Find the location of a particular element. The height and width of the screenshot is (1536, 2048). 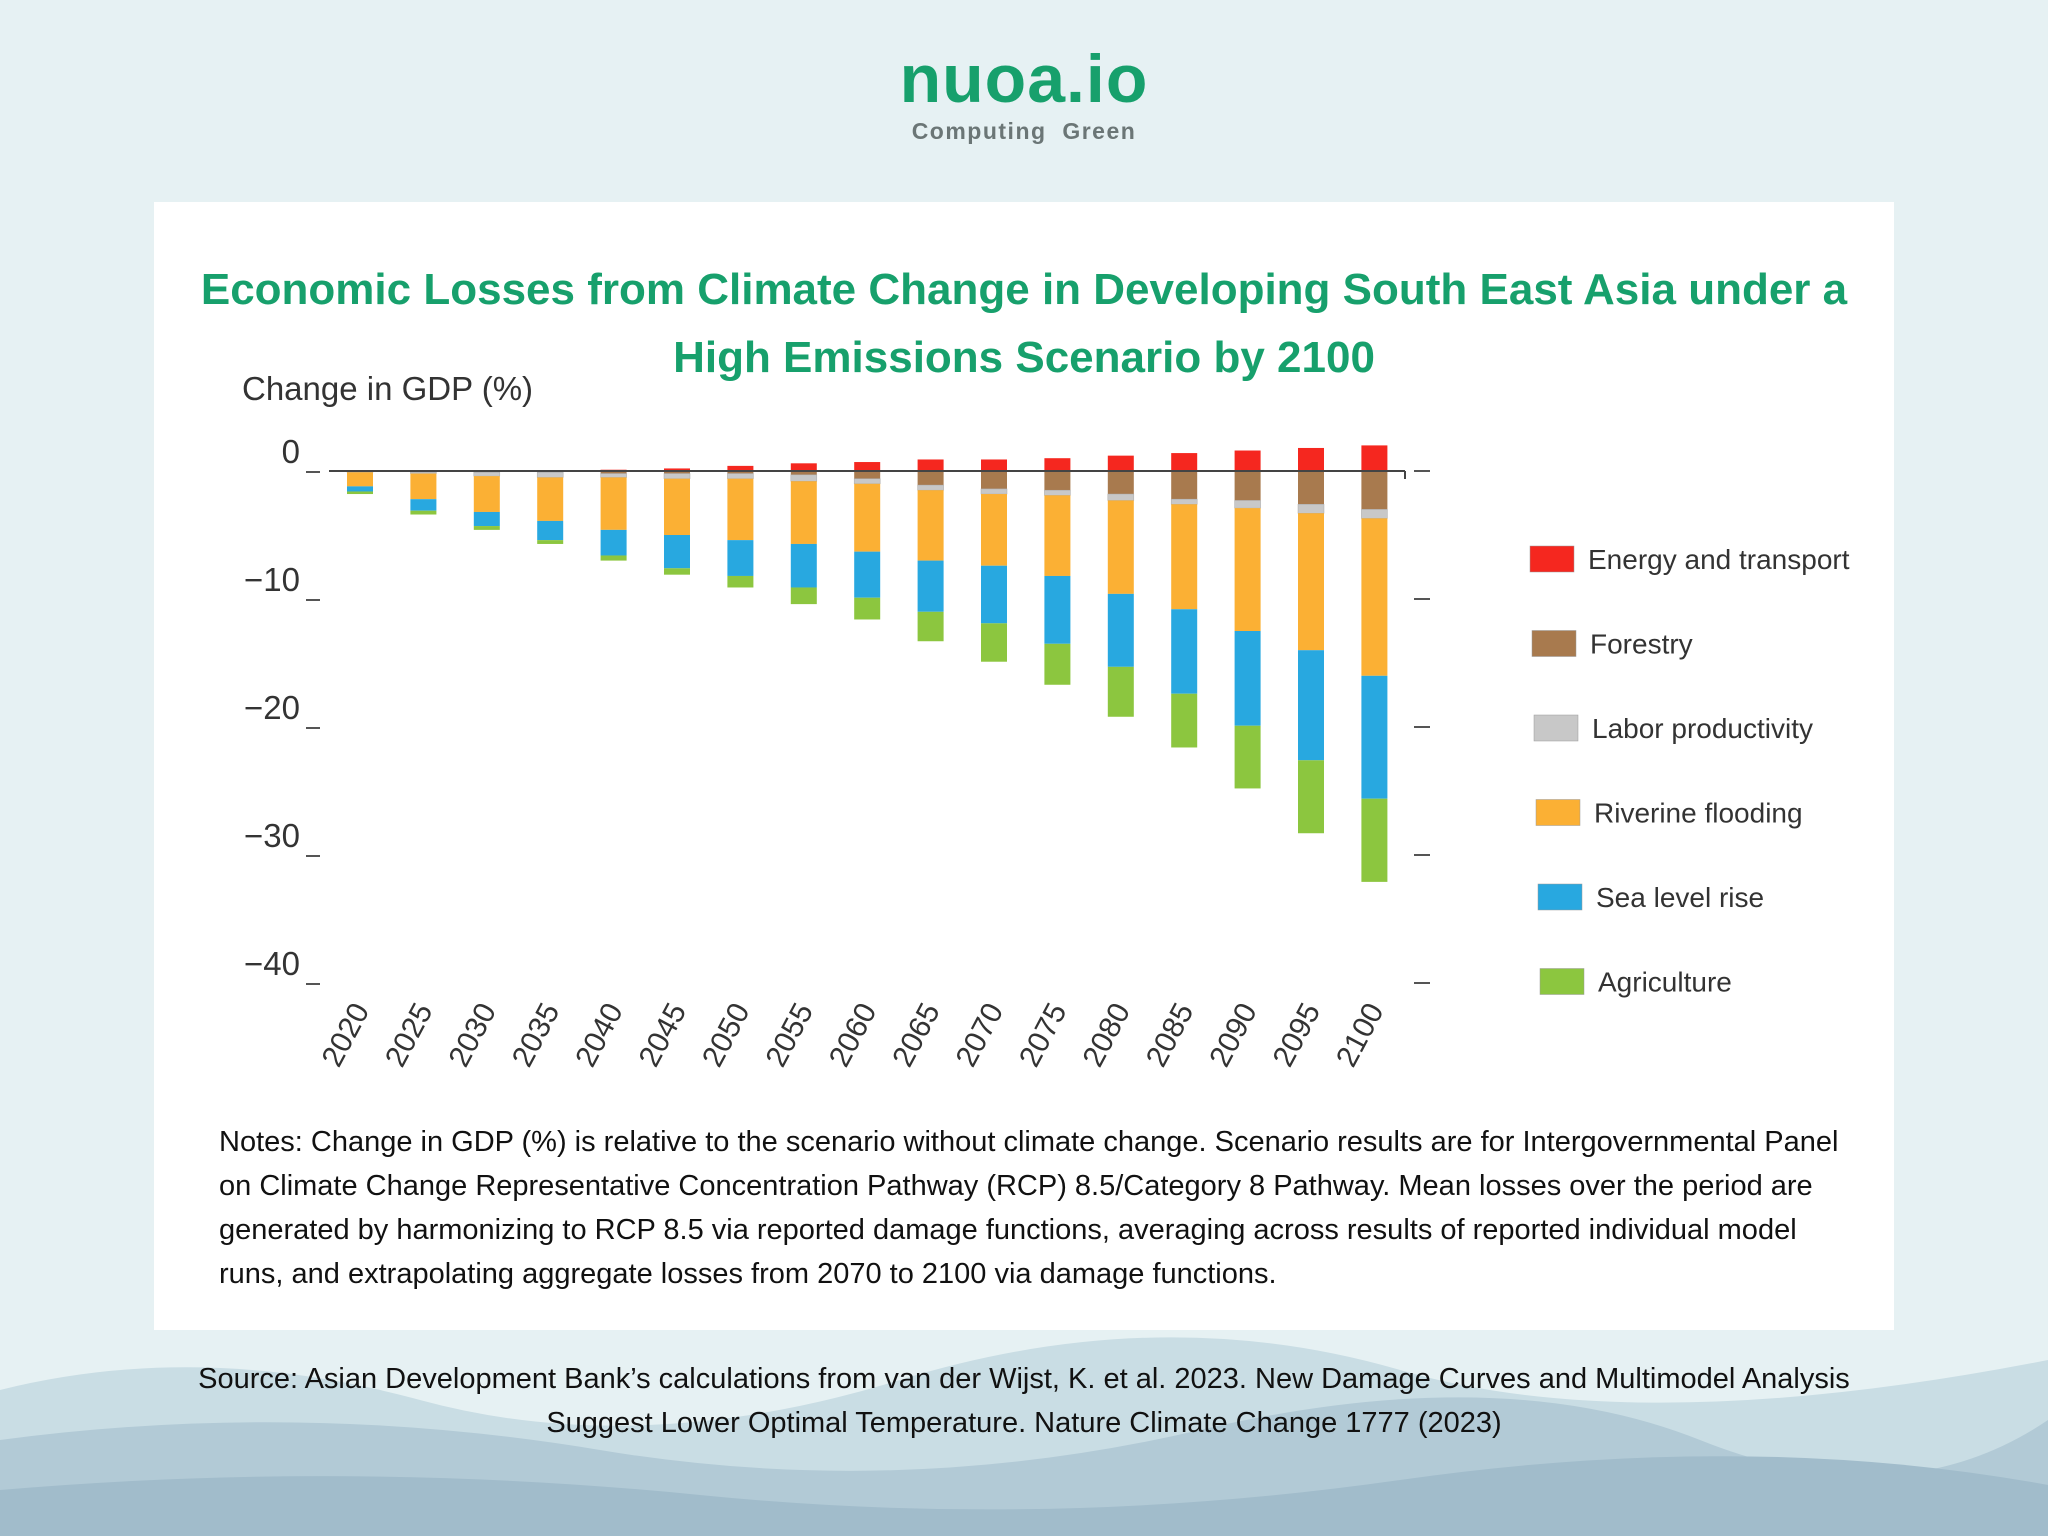

x-tick-label: 2070 is located at coordinates (980, 1035).